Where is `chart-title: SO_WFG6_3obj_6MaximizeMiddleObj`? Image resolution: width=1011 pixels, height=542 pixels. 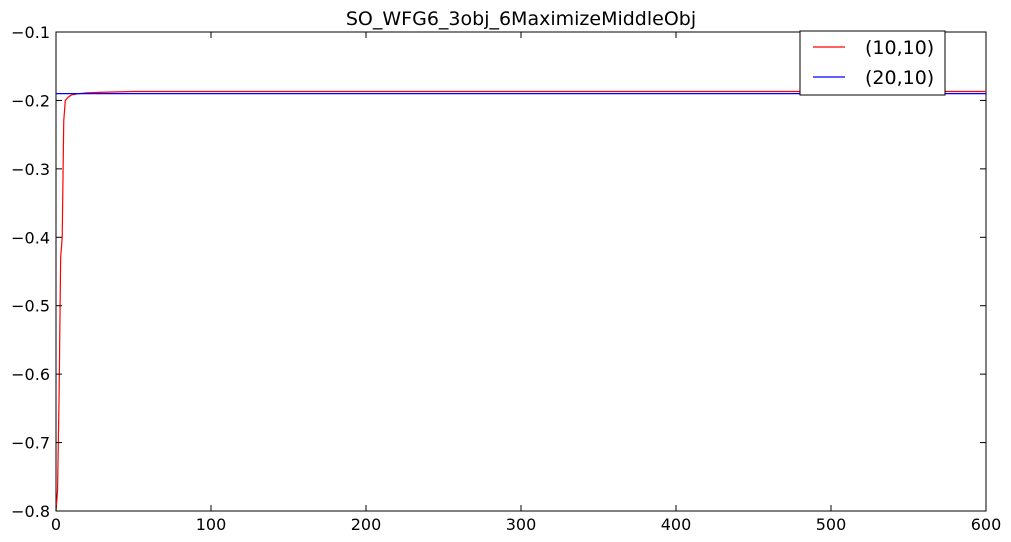 chart-title: SO_WFG6_3obj_6MaximizeMiddleObj is located at coordinates (521, 19).